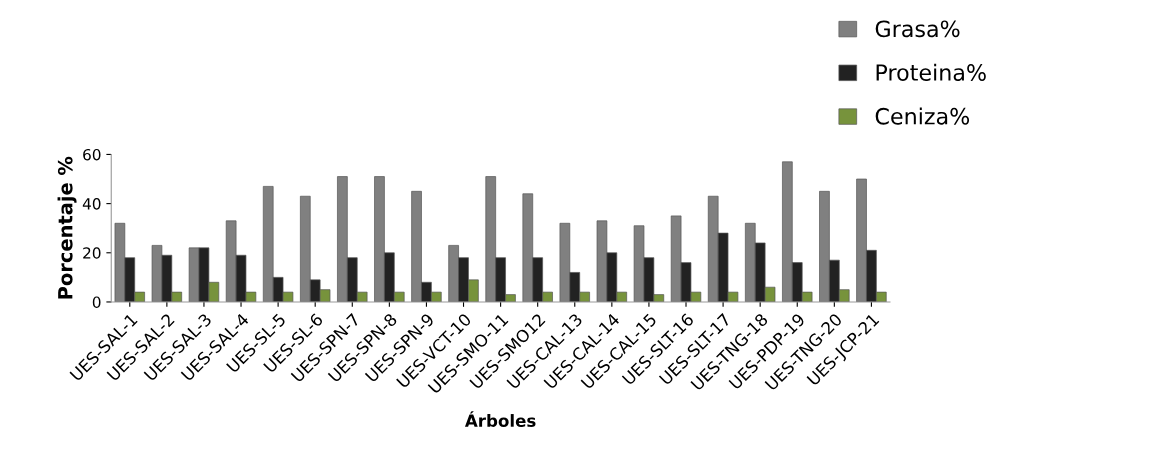 The height and width of the screenshot is (461, 1171). I want to click on y-tick-label: 40, so click(91, 204).